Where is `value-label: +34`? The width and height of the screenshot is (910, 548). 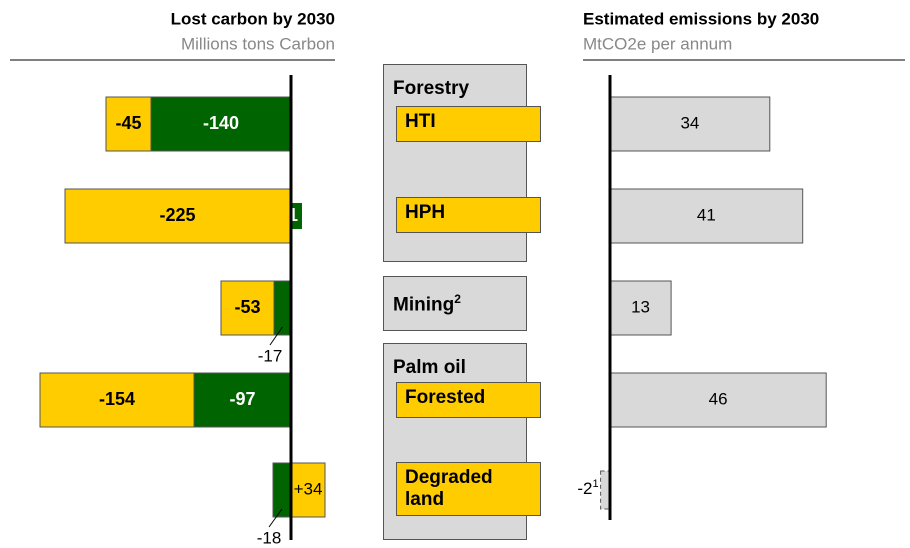 value-label: +34 is located at coordinates (308, 488).